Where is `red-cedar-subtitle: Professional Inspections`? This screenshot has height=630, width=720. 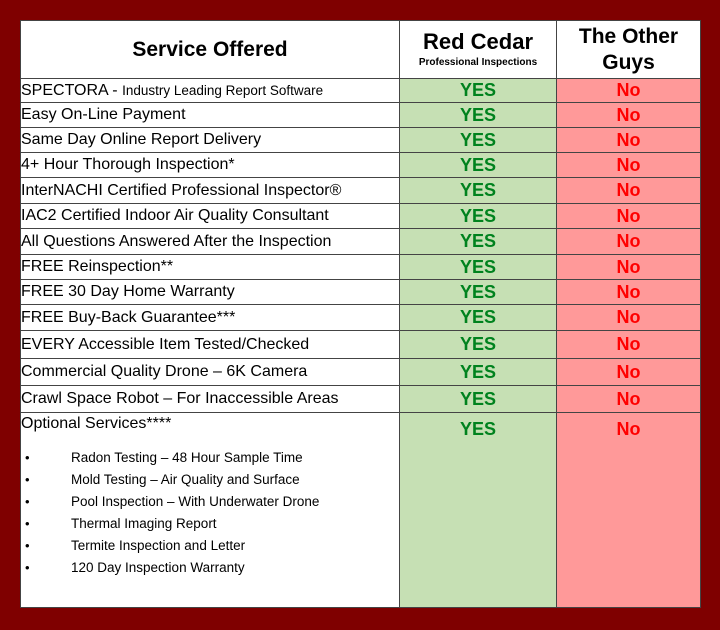
red-cedar-subtitle: Professional Inspections is located at coordinates (478, 62).